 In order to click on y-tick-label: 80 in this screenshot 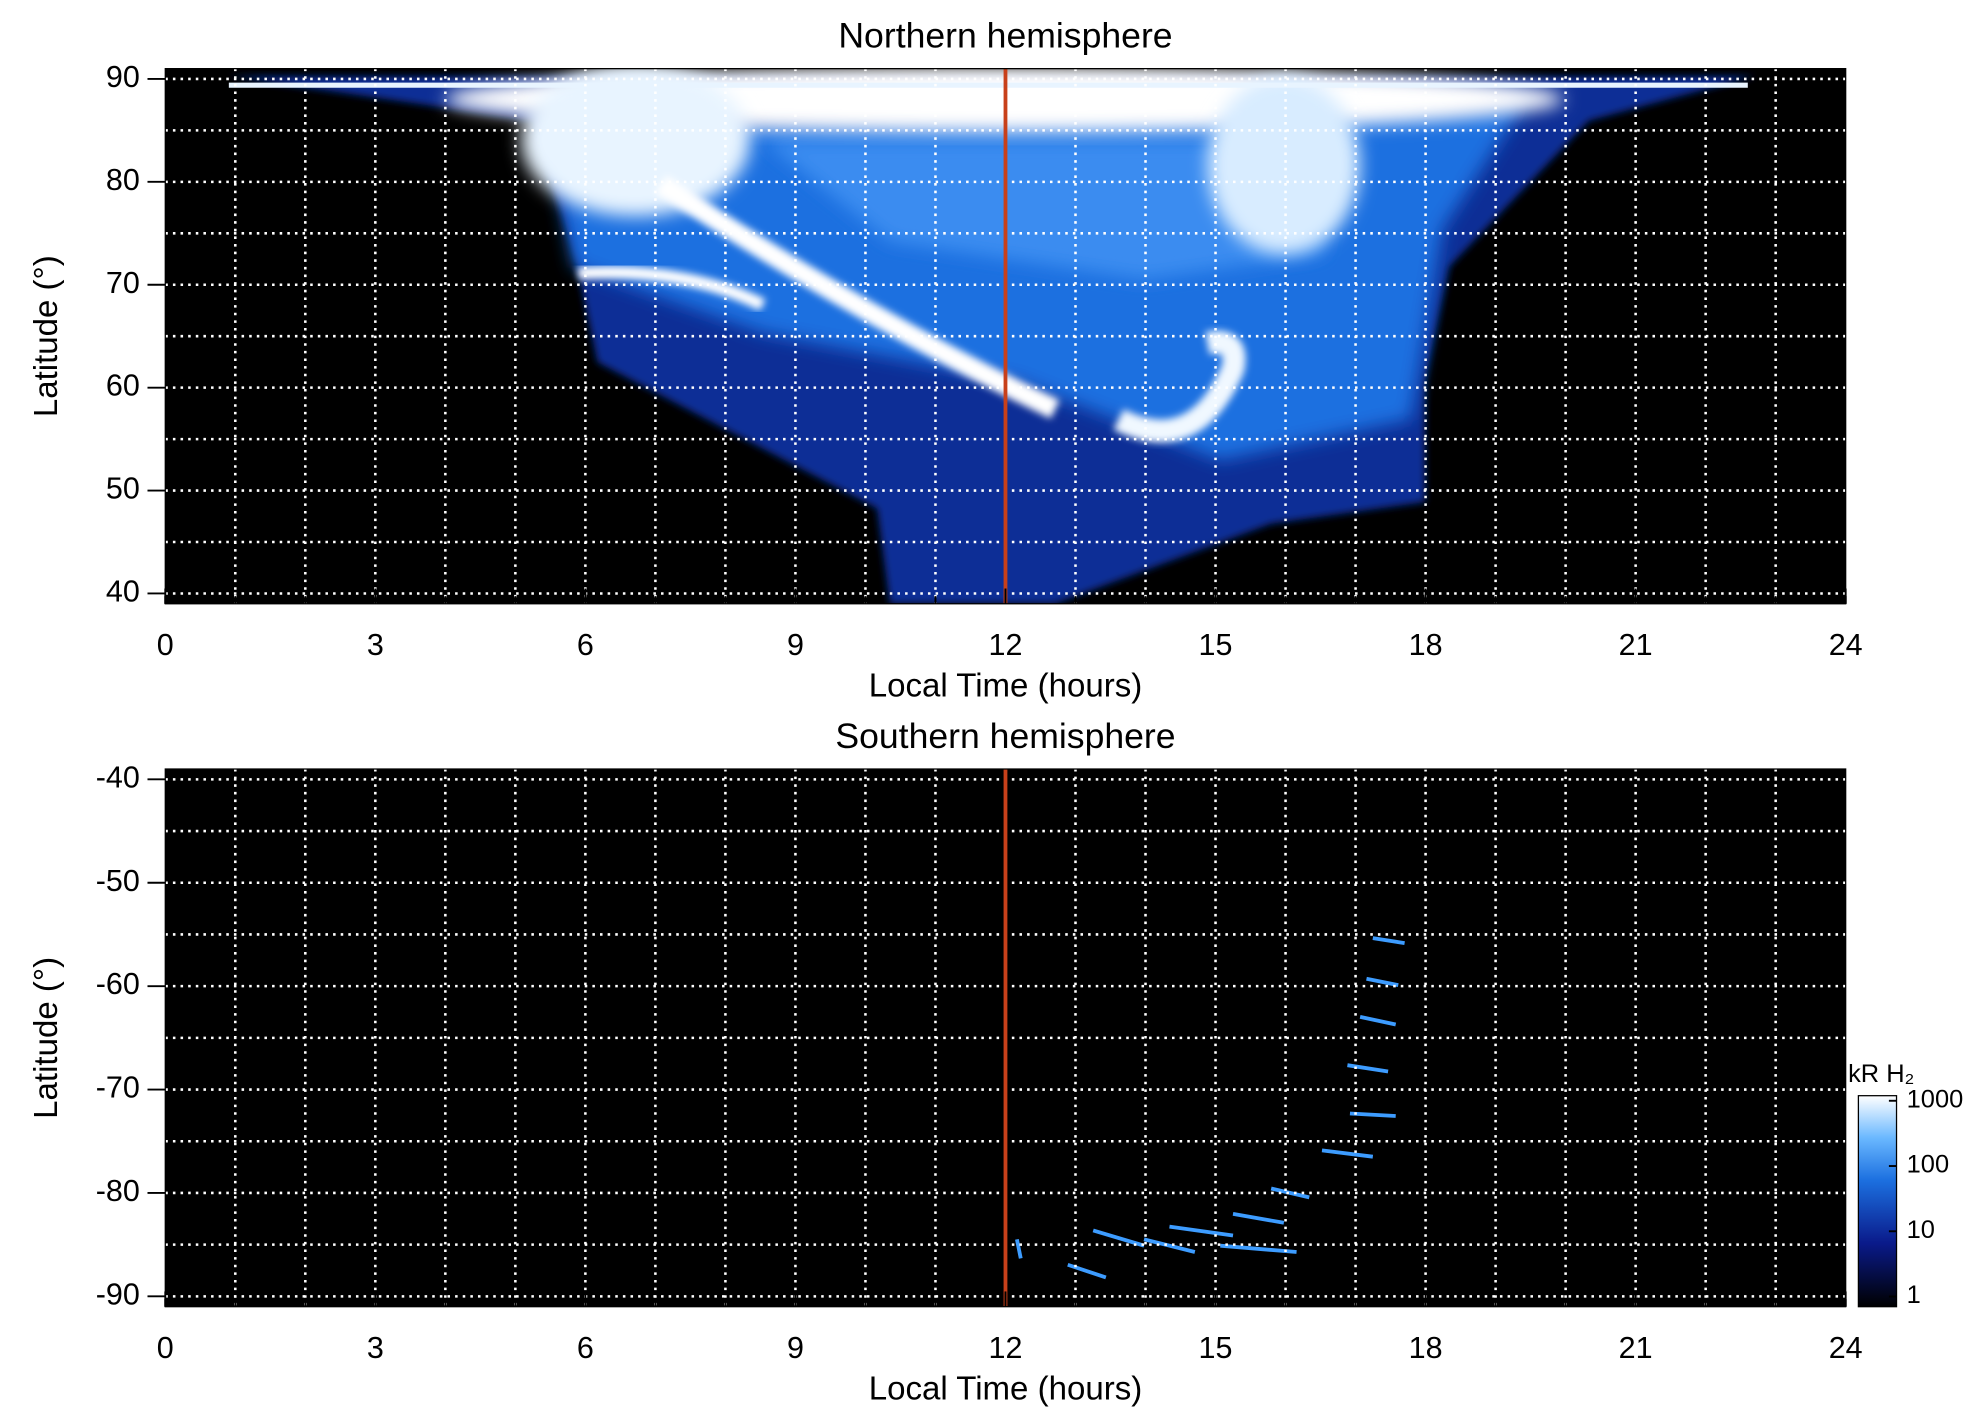, I will do `click(123, 180)`.